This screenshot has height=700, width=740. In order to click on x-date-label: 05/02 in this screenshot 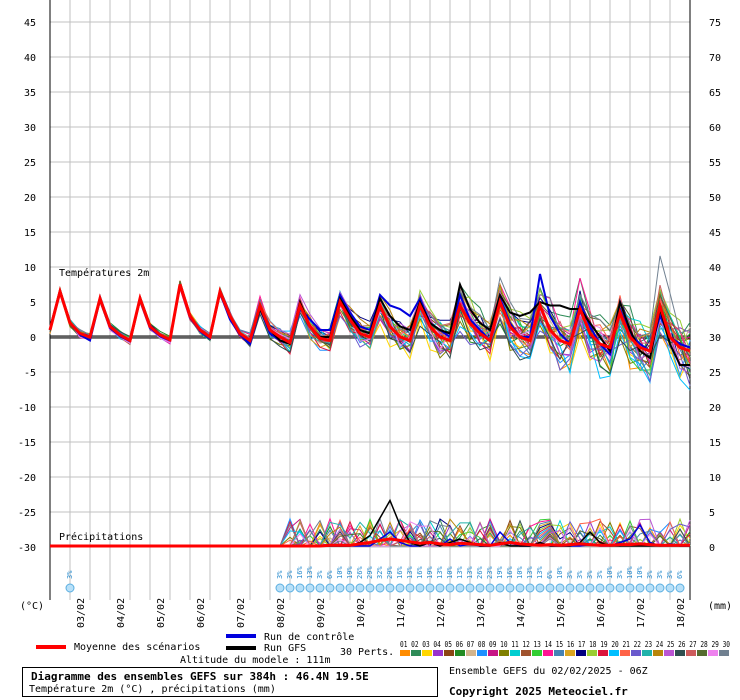, I will do `click(161, 613)`.